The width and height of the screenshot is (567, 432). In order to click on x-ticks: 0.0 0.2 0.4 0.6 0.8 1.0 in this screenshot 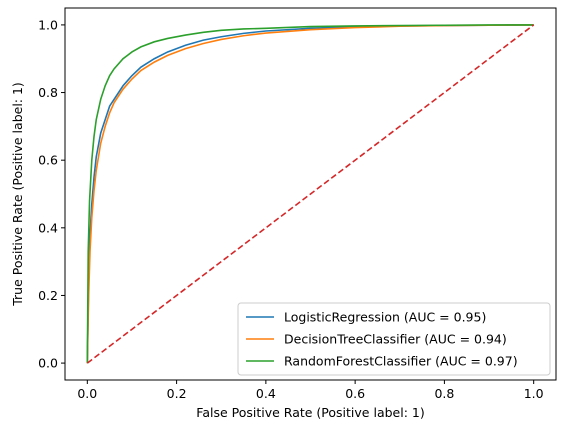, I will do `click(310, 390)`.